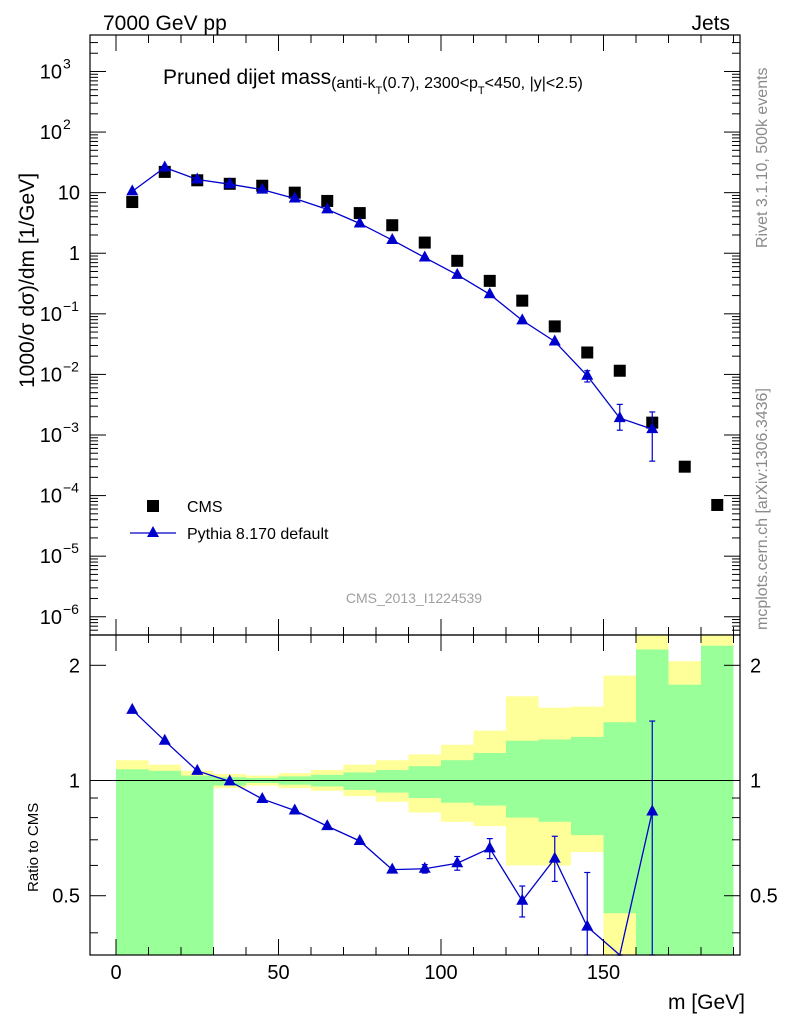 The image size is (786, 1024). Describe the element at coordinates (414, 598) in the screenshot. I see `analysis-watermark: CMS_2013_I1224539` at that location.